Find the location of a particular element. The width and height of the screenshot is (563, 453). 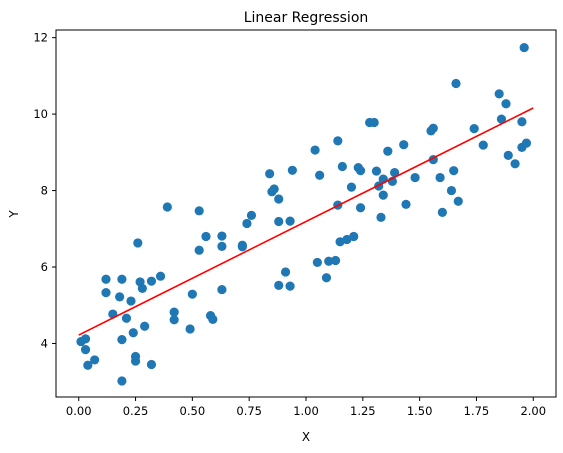

x-tick-label: 0.00 is located at coordinates (79, 411).